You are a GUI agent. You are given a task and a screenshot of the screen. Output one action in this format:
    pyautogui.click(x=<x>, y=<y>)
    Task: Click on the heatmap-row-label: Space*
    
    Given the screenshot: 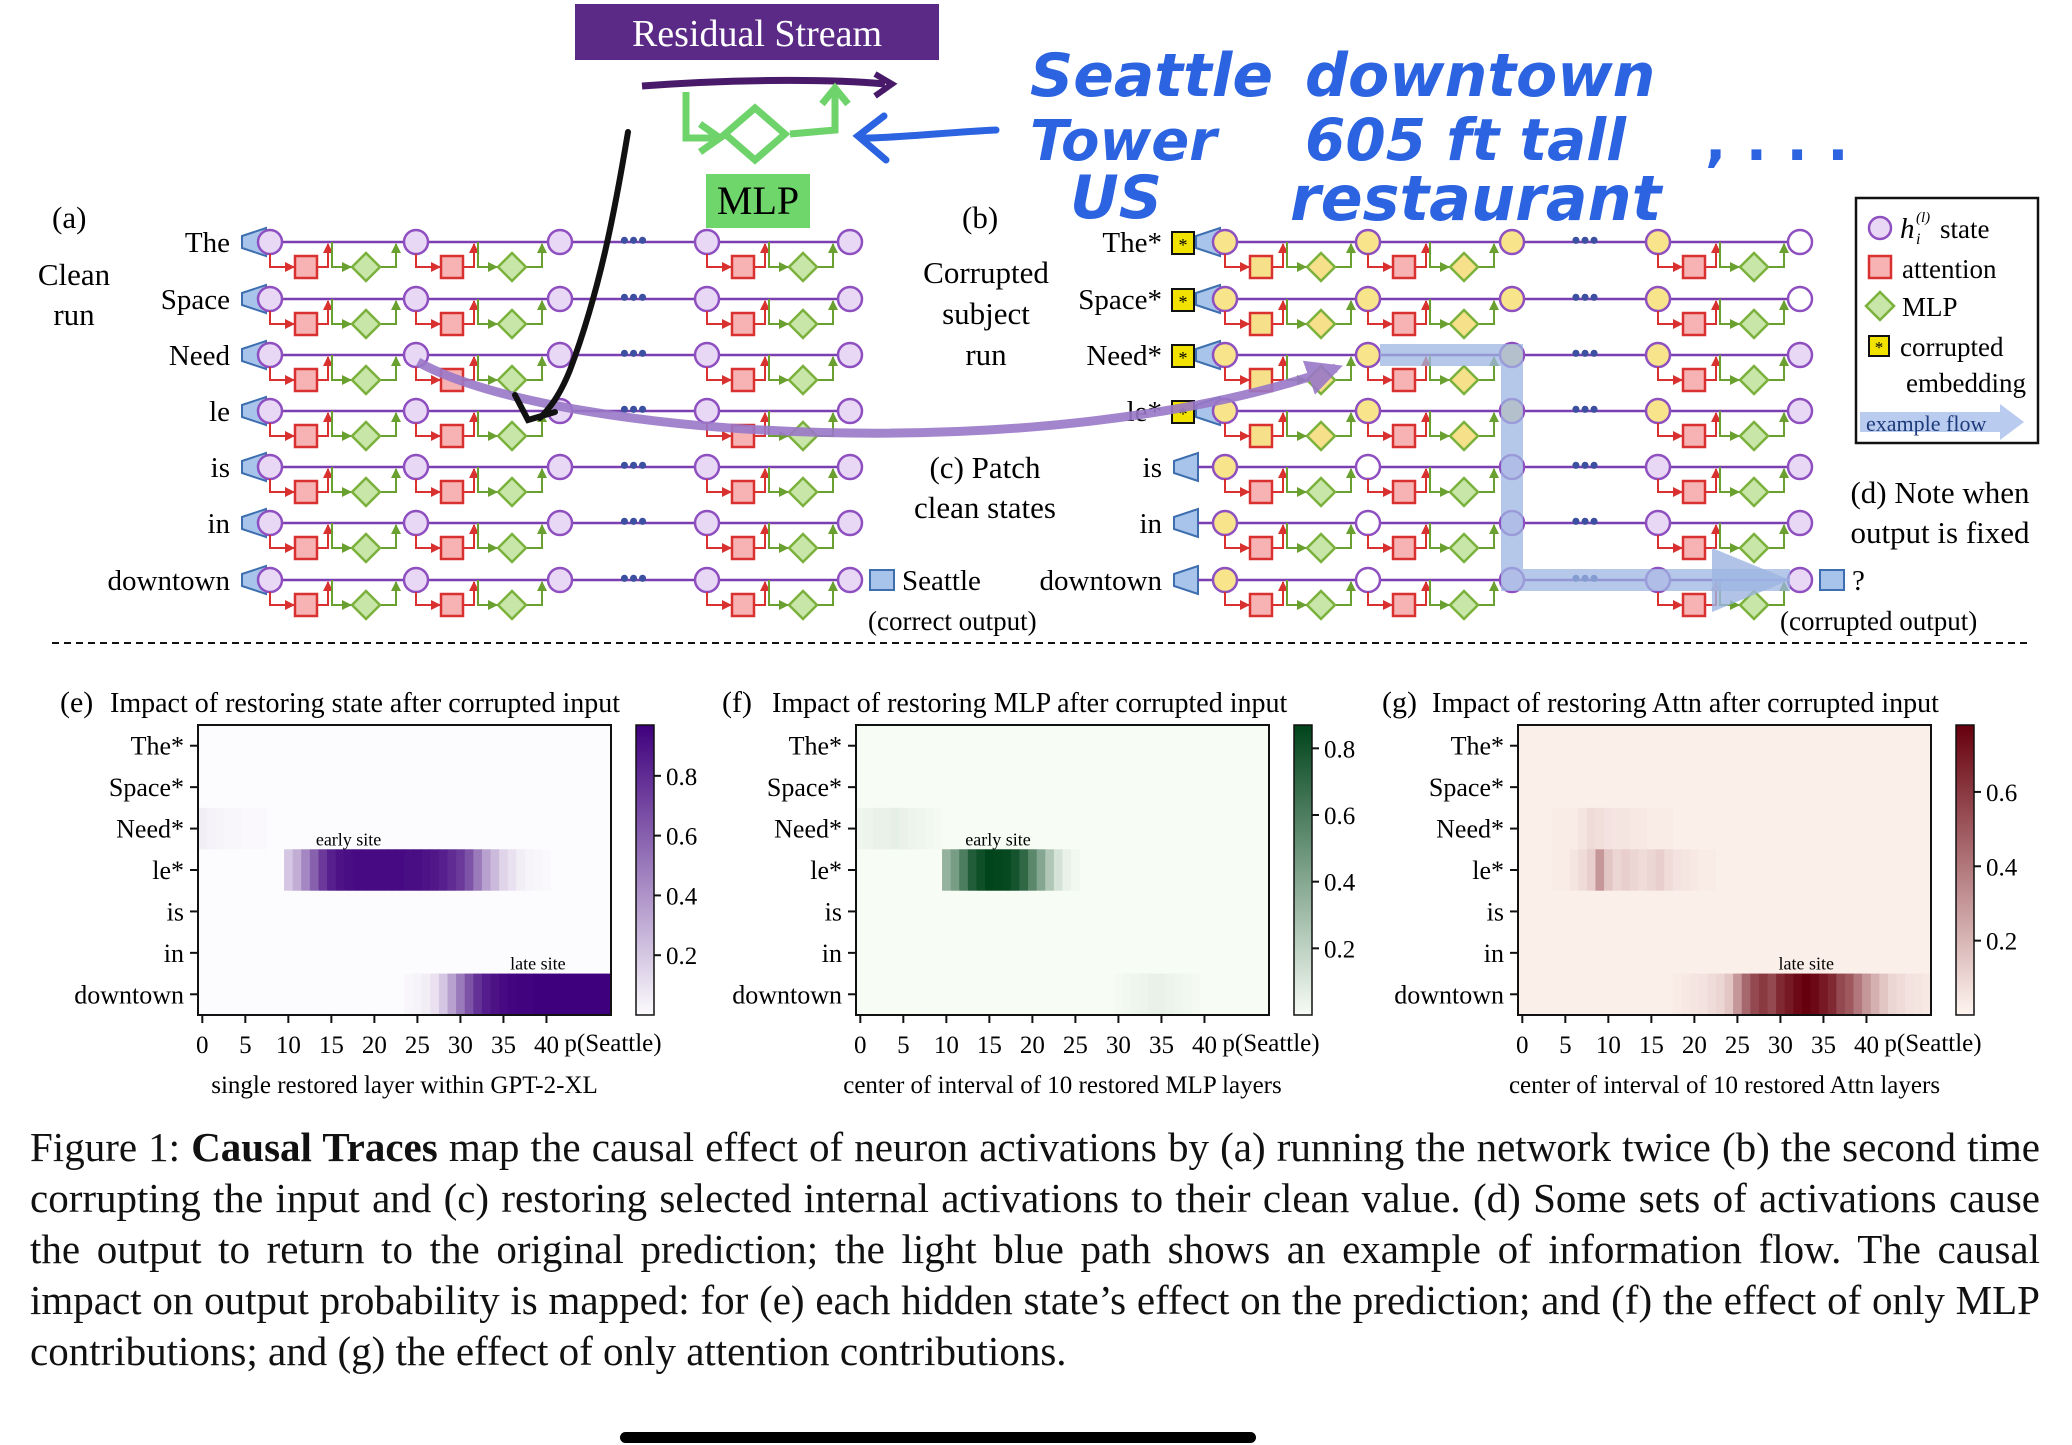 What is the action you would take?
    pyautogui.click(x=146, y=787)
    